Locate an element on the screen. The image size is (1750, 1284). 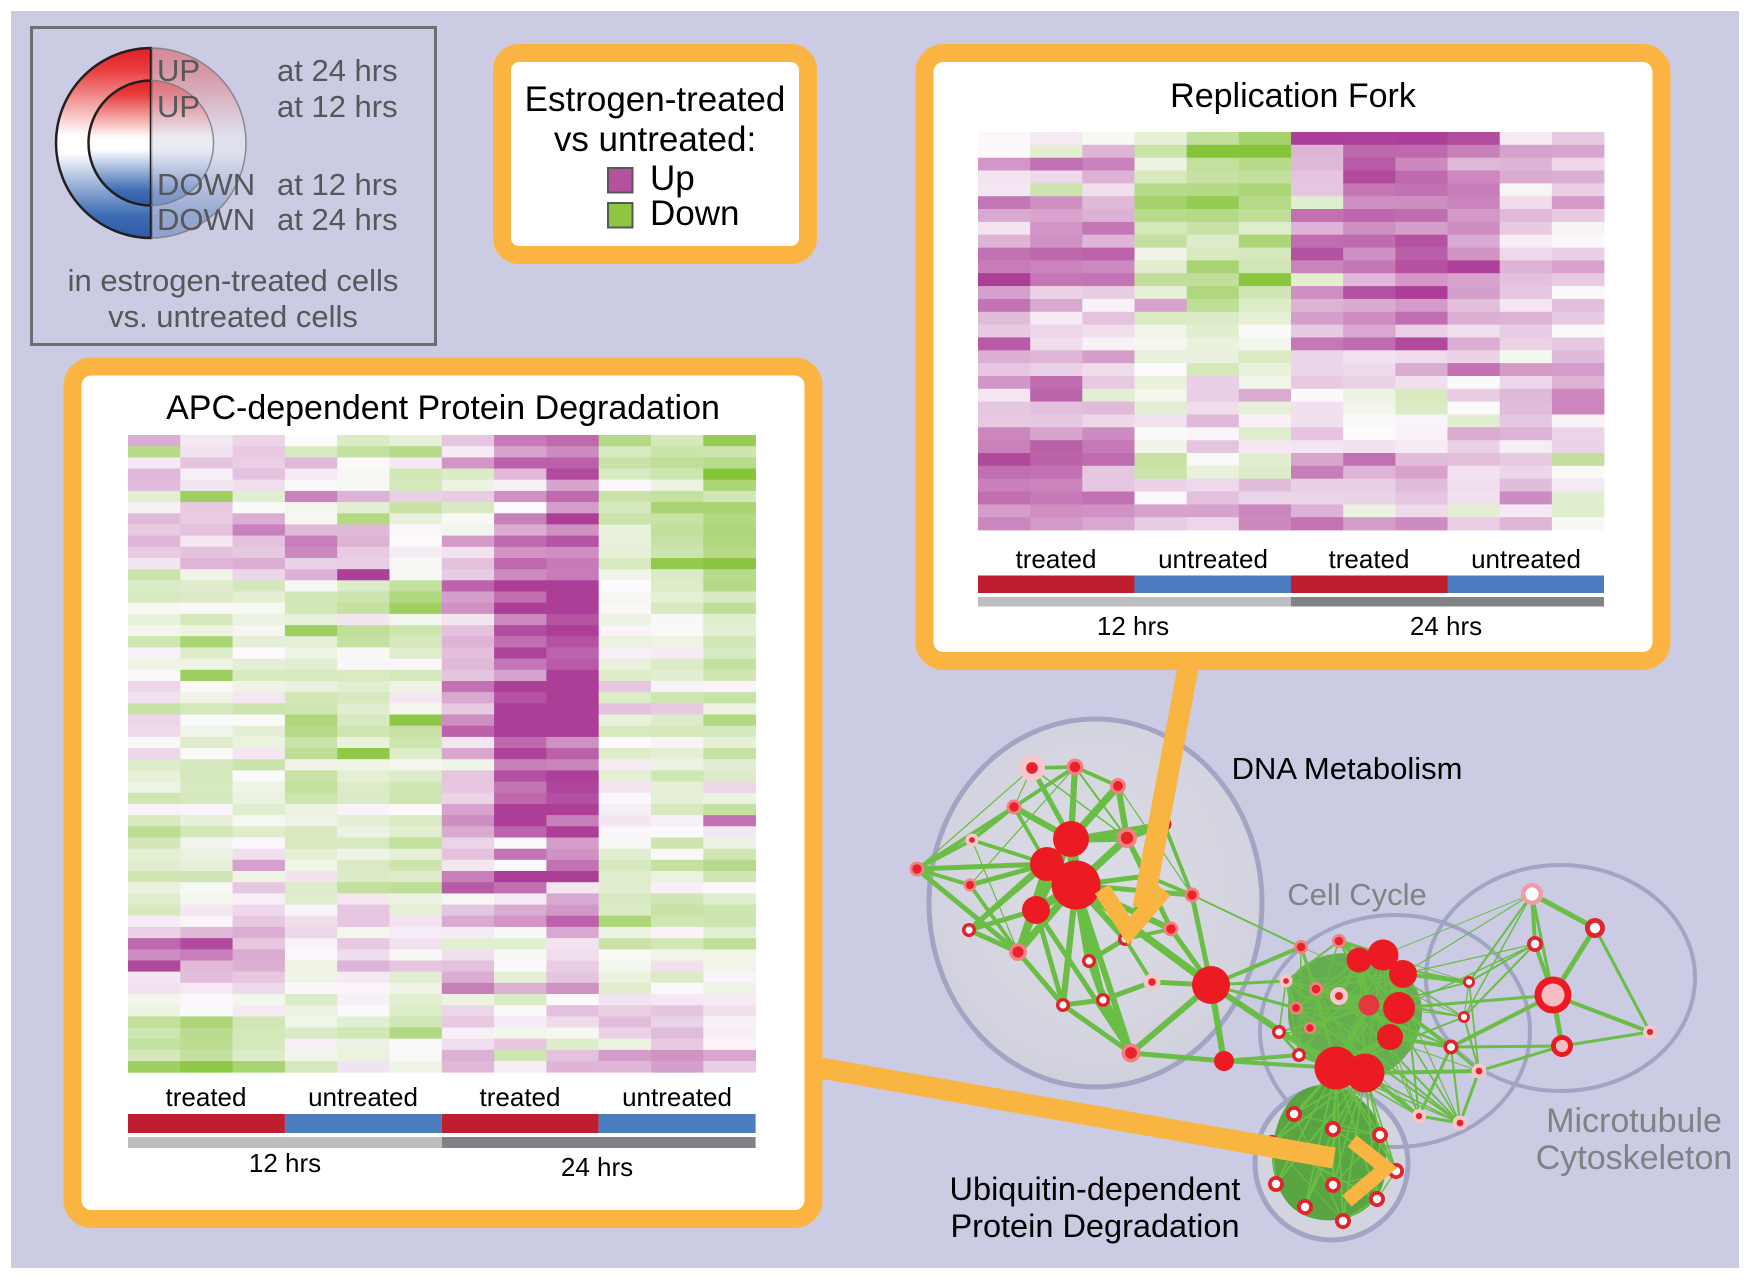
svg-text: vs untreated: is located at coordinates (655, 139).